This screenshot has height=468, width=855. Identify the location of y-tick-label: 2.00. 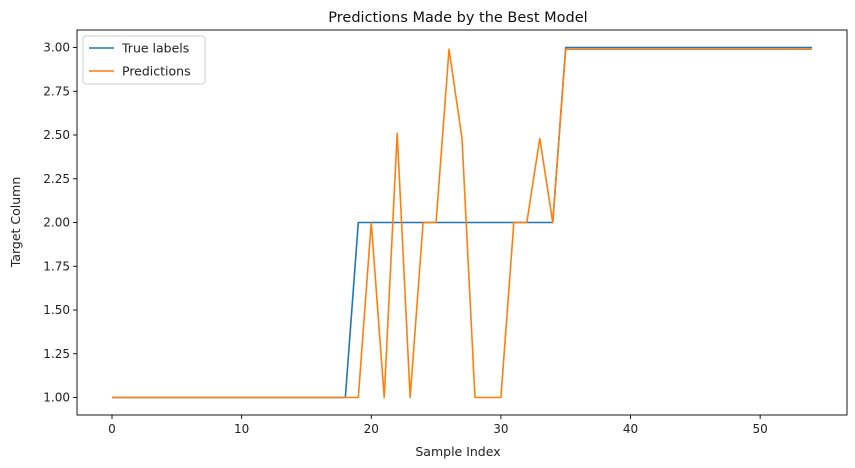
(56, 223).